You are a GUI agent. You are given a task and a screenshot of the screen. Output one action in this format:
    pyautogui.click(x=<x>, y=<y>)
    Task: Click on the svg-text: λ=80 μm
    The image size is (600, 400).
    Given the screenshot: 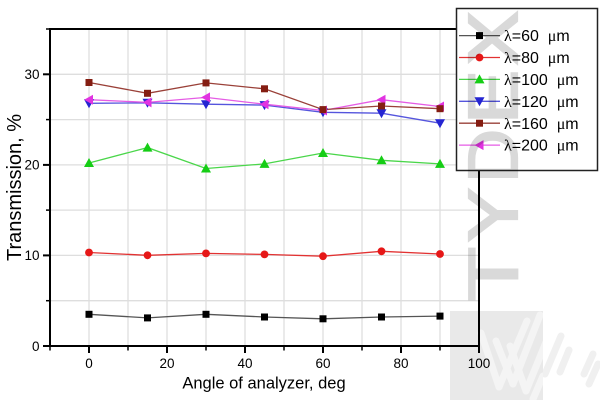 What is the action you would take?
    pyautogui.click(x=537, y=58)
    